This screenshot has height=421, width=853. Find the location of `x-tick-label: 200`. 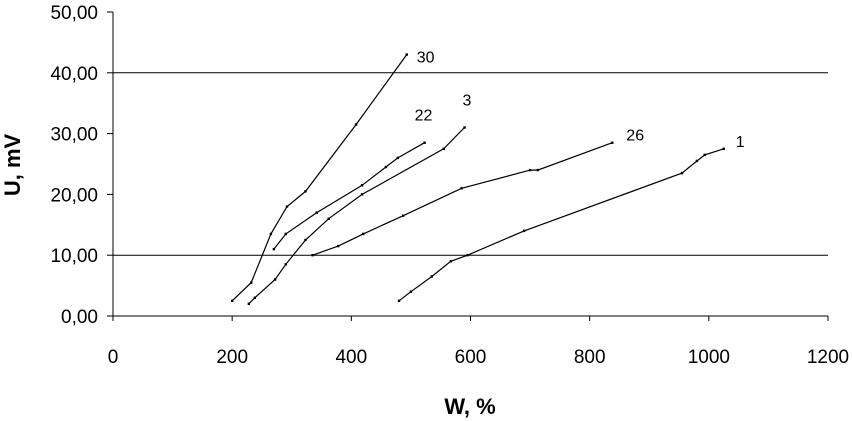

x-tick-label: 200 is located at coordinates (232, 357).